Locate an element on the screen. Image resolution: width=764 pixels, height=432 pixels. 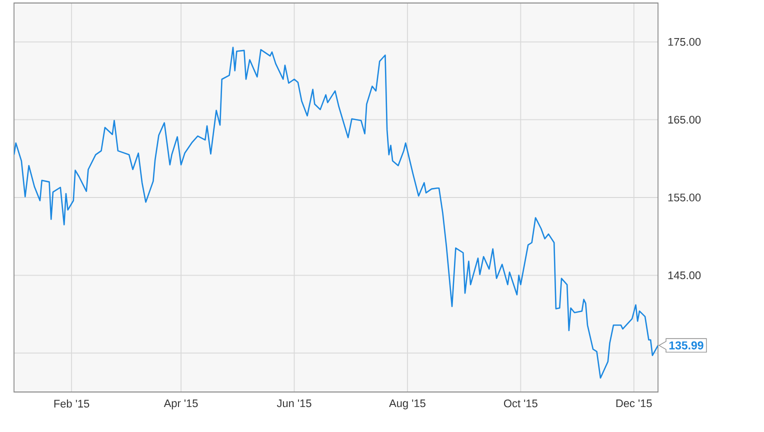
x-tick-label: Aug '15 is located at coordinates (407, 405).